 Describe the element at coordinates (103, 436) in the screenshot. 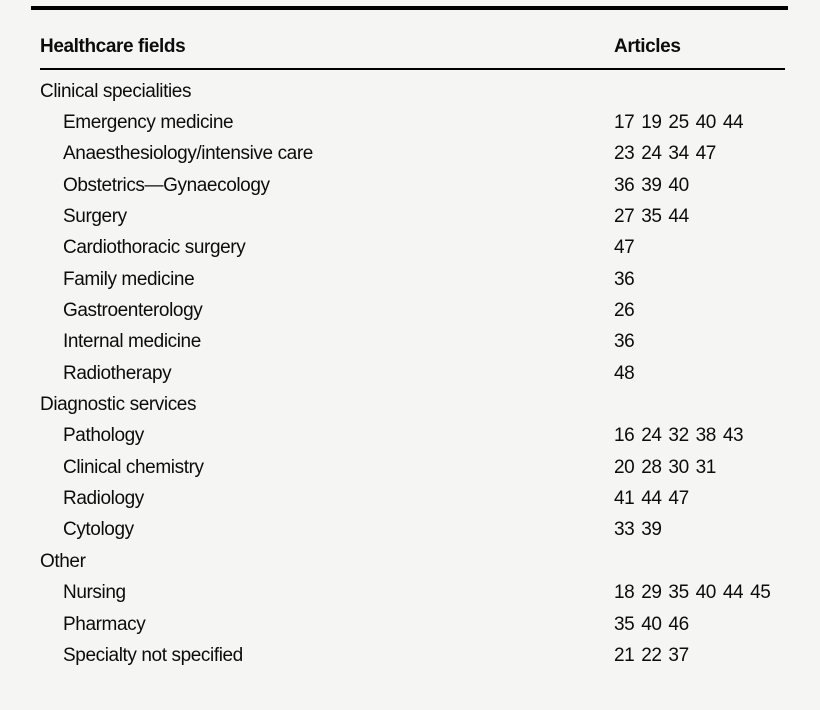

I see `field-name: Pathology` at that location.